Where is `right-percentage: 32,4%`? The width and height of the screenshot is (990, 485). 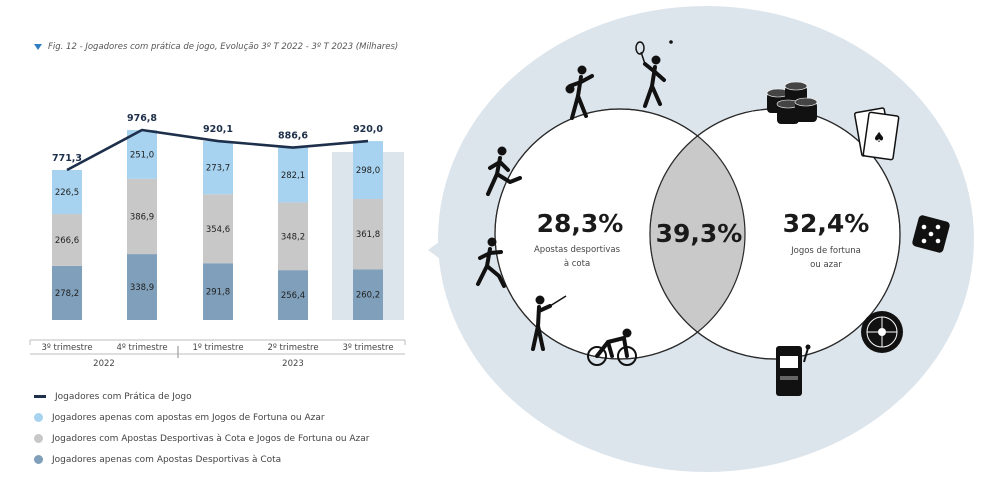 right-percentage: 32,4% is located at coordinates (826, 223).